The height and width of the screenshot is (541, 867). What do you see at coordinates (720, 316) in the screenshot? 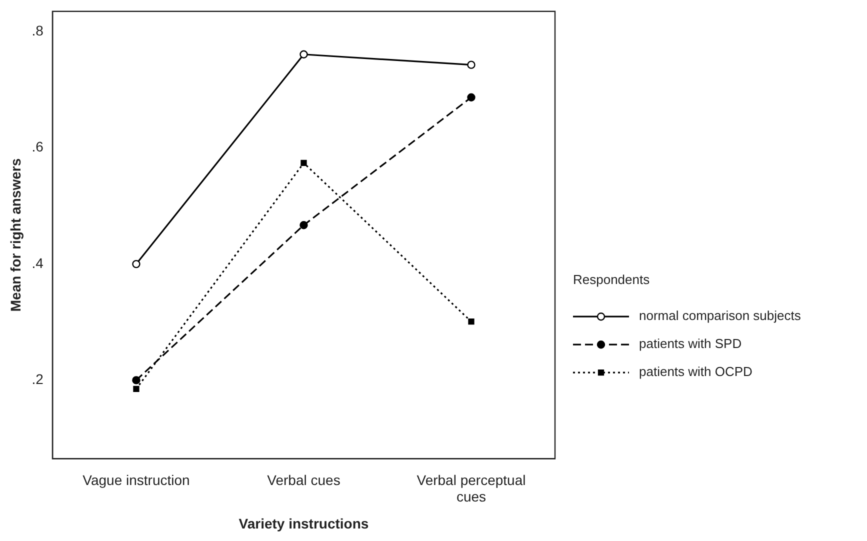
I see `legend-label: normal comparison subjects` at bounding box center [720, 316].